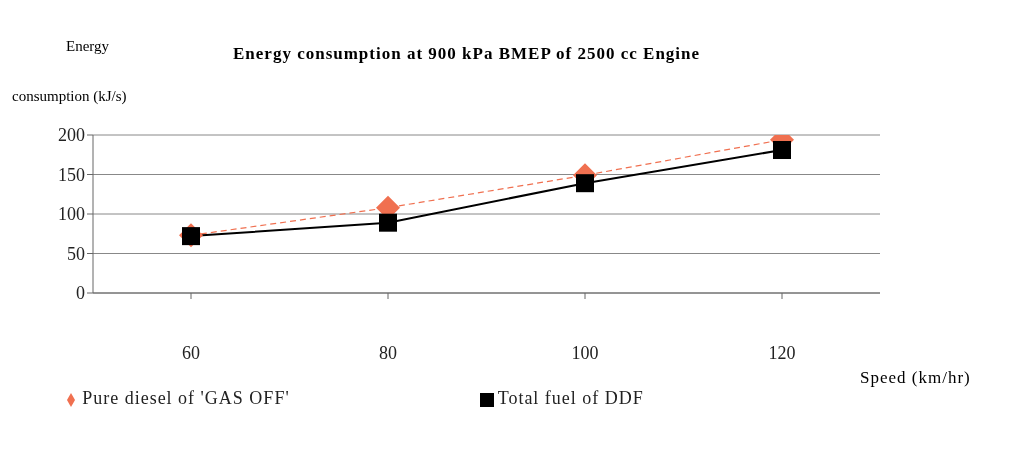  Describe the element at coordinates (69, 71) in the screenshot. I see `text: Energy consumption (kJ/s)` at that location.